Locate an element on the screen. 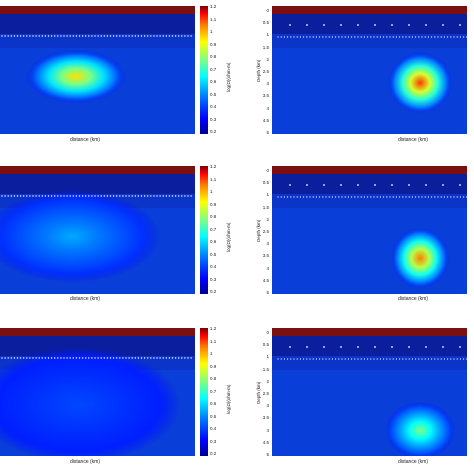  depth-tick-label: 5 is located at coordinates (267, 454).